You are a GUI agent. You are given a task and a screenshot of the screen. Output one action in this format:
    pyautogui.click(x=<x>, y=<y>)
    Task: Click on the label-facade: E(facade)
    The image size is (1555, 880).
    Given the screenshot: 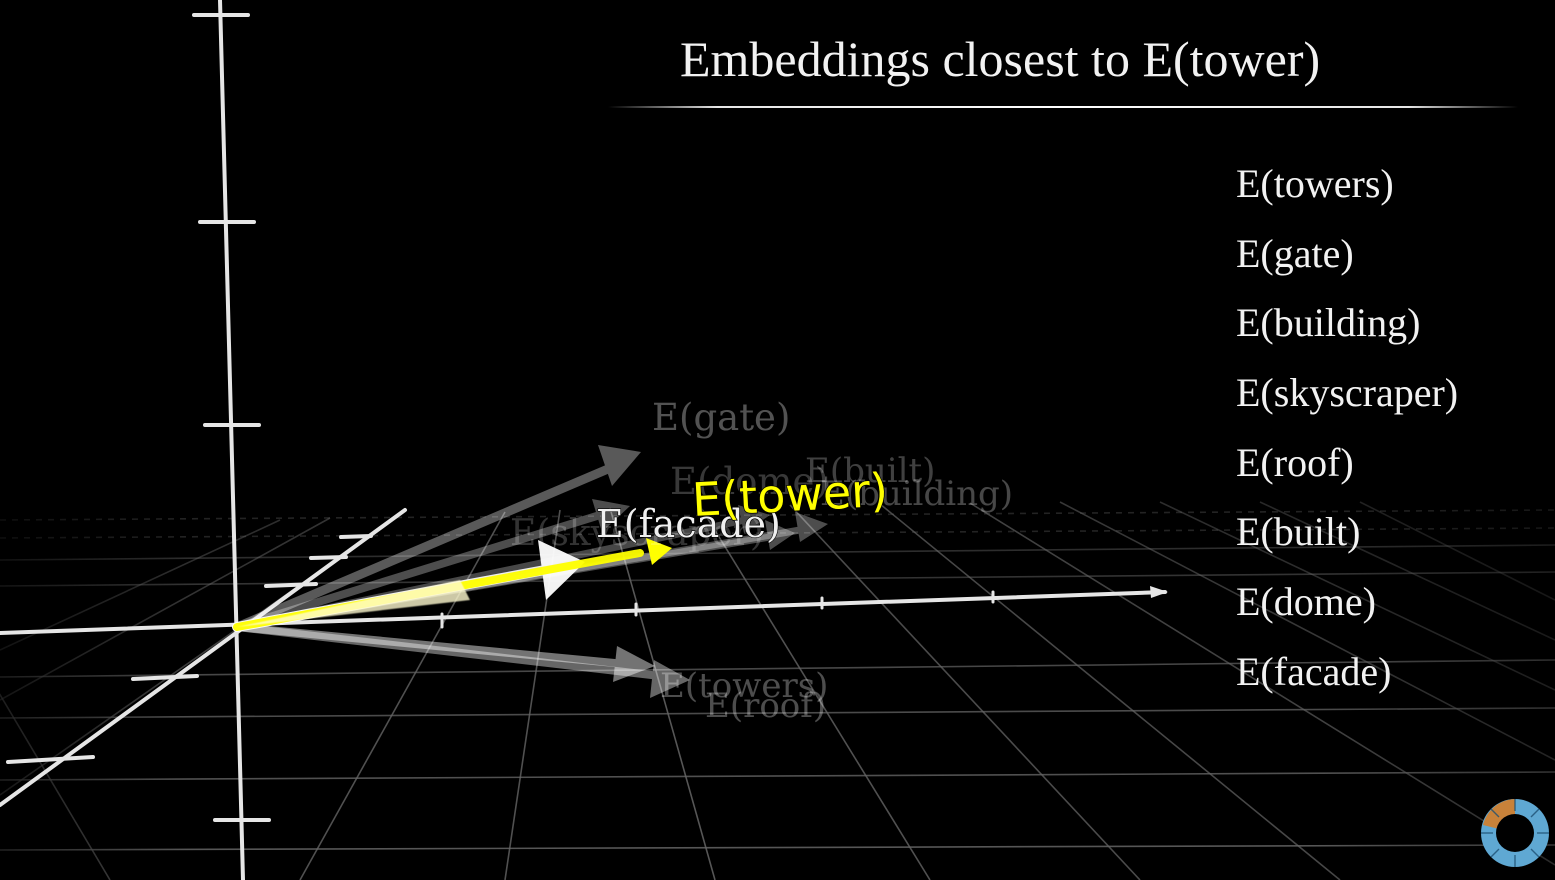 What is the action you would take?
    pyautogui.click(x=688, y=524)
    